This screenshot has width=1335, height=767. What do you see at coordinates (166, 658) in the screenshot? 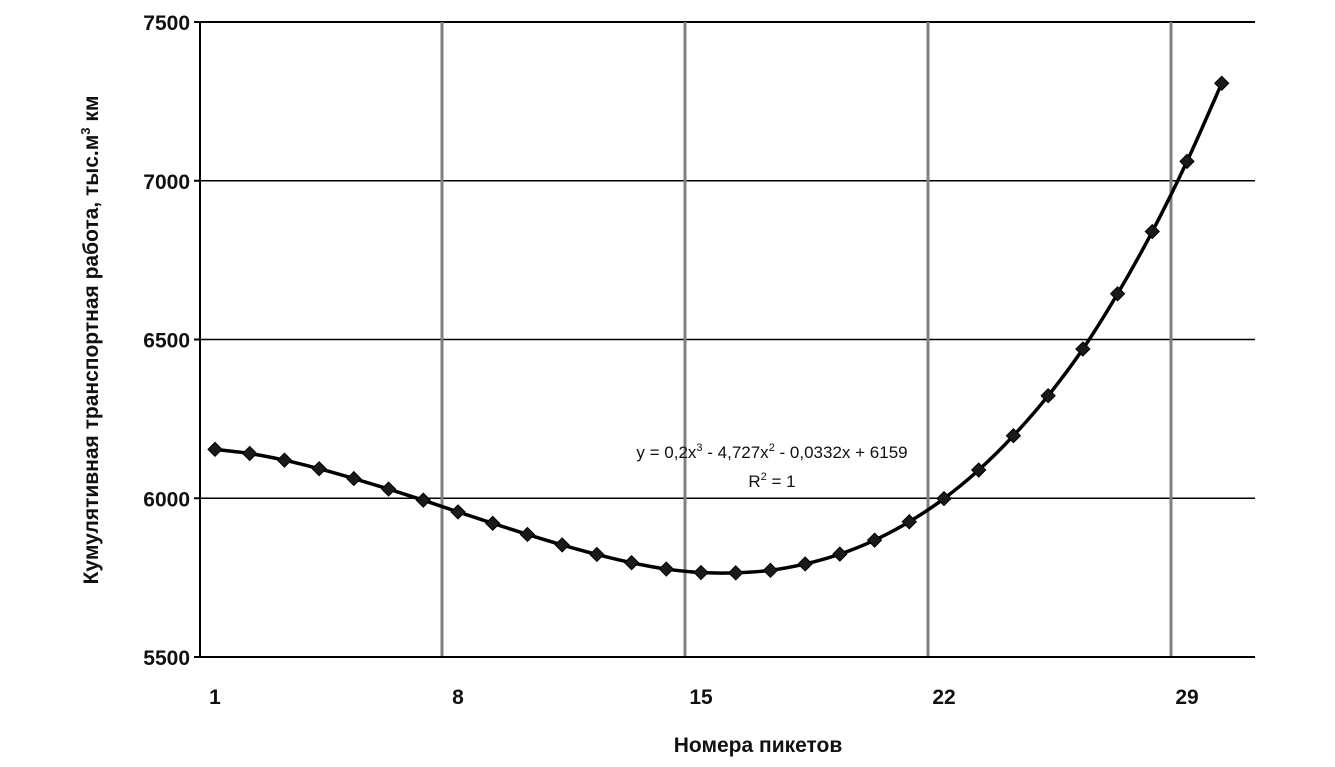
I see `y-tick-label: 5500` at bounding box center [166, 658].